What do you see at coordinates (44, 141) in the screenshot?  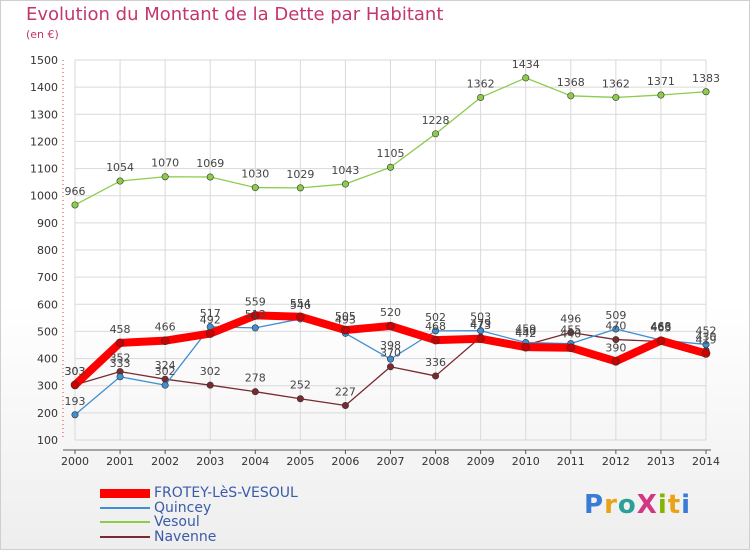 I see `y-tick-label: 1200` at bounding box center [44, 141].